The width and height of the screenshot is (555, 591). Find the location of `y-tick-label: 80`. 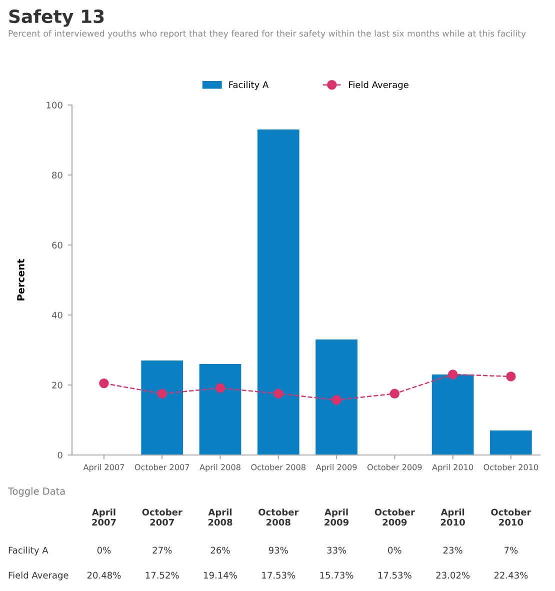

y-tick-label: 80 is located at coordinates (57, 175).